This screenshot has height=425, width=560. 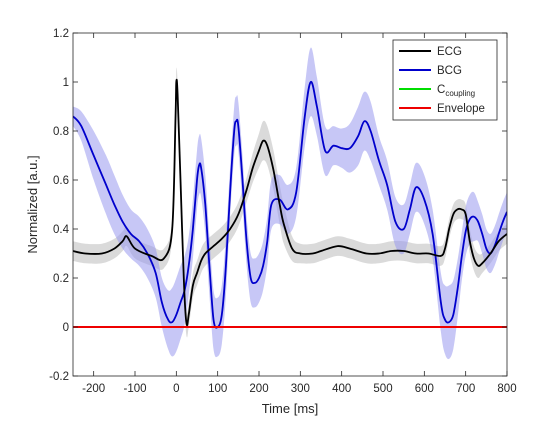 I want to click on y-tick-label: 1, so click(x=66, y=83).